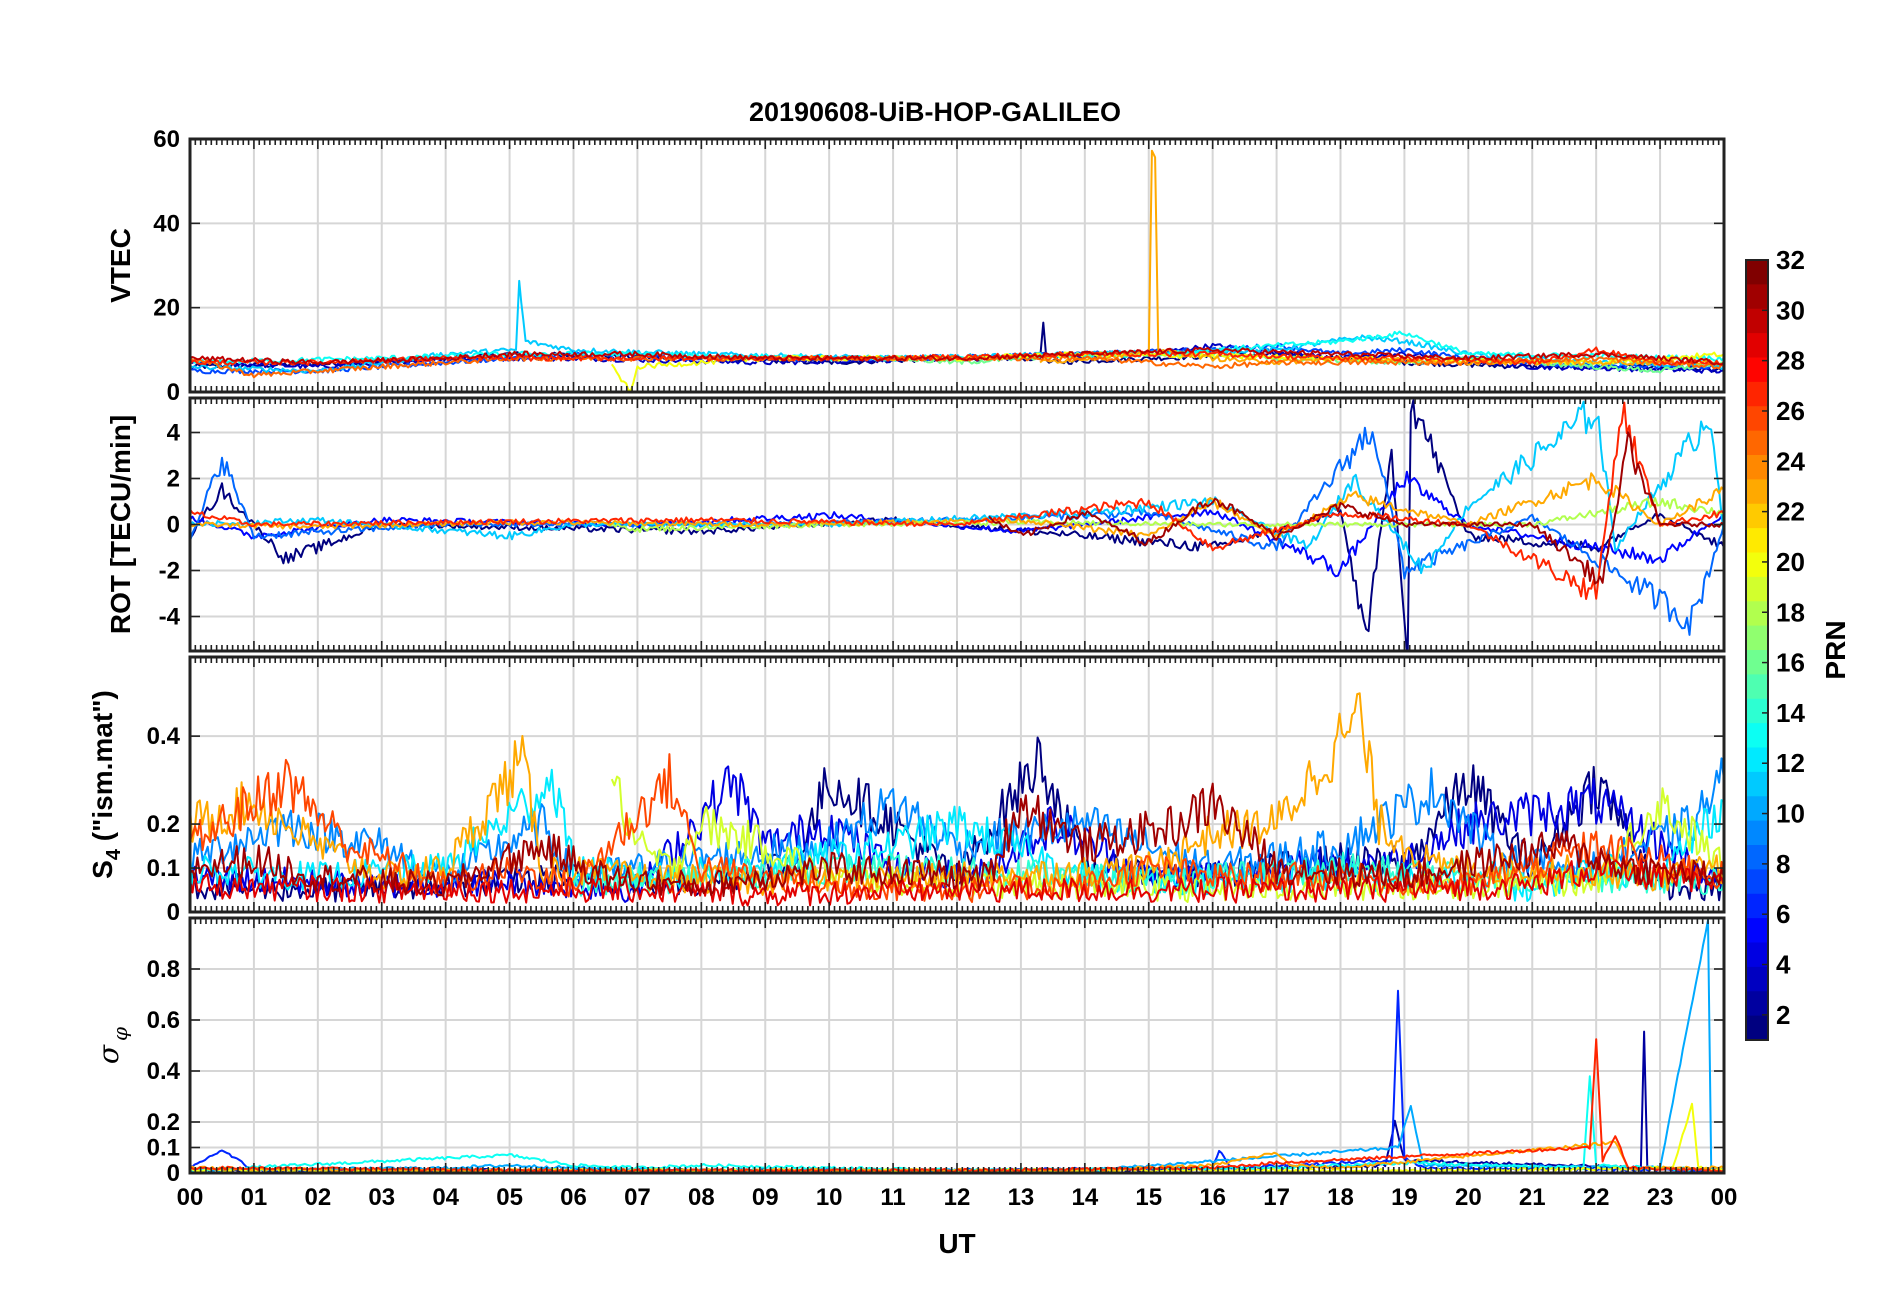 The image size is (1902, 1292). I want to click on x-tick-label: 10, so click(829, 1197).